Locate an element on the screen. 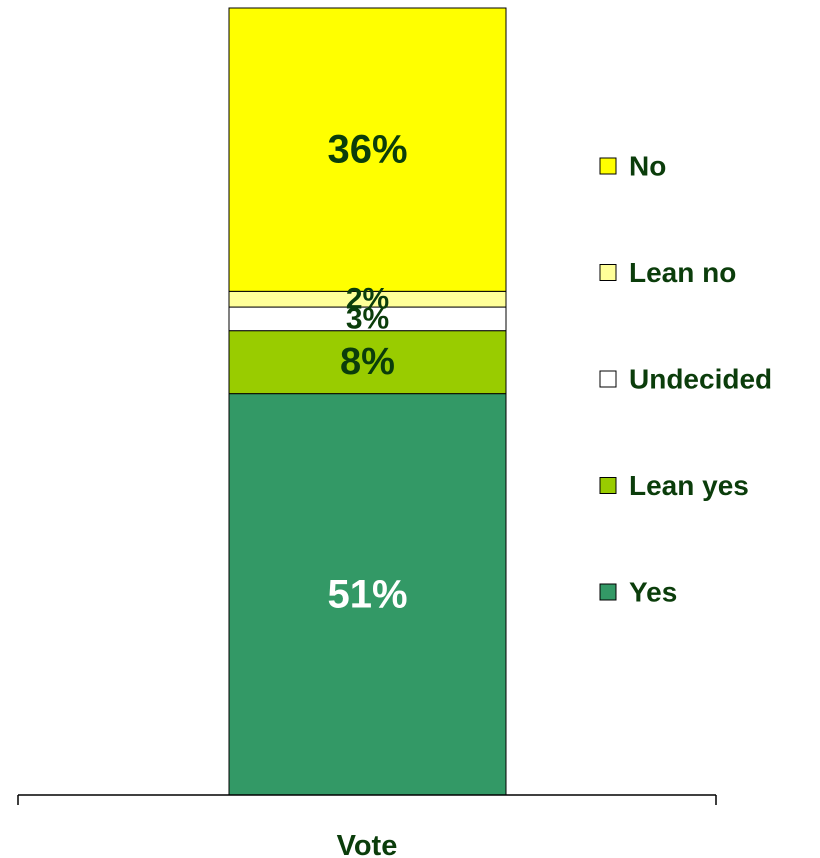  data-label-yes: 51% is located at coordinates (367, 594).